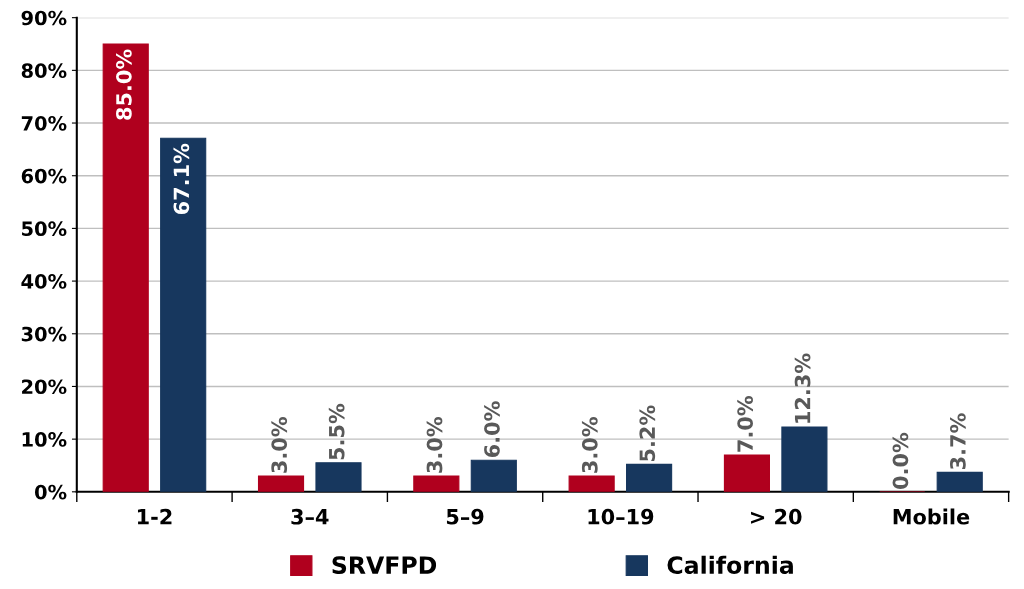  What do you see at coordinates (44, 123) in the screenshot?
I see `y-tick-label: 70%` at bounding box center [44, 123].